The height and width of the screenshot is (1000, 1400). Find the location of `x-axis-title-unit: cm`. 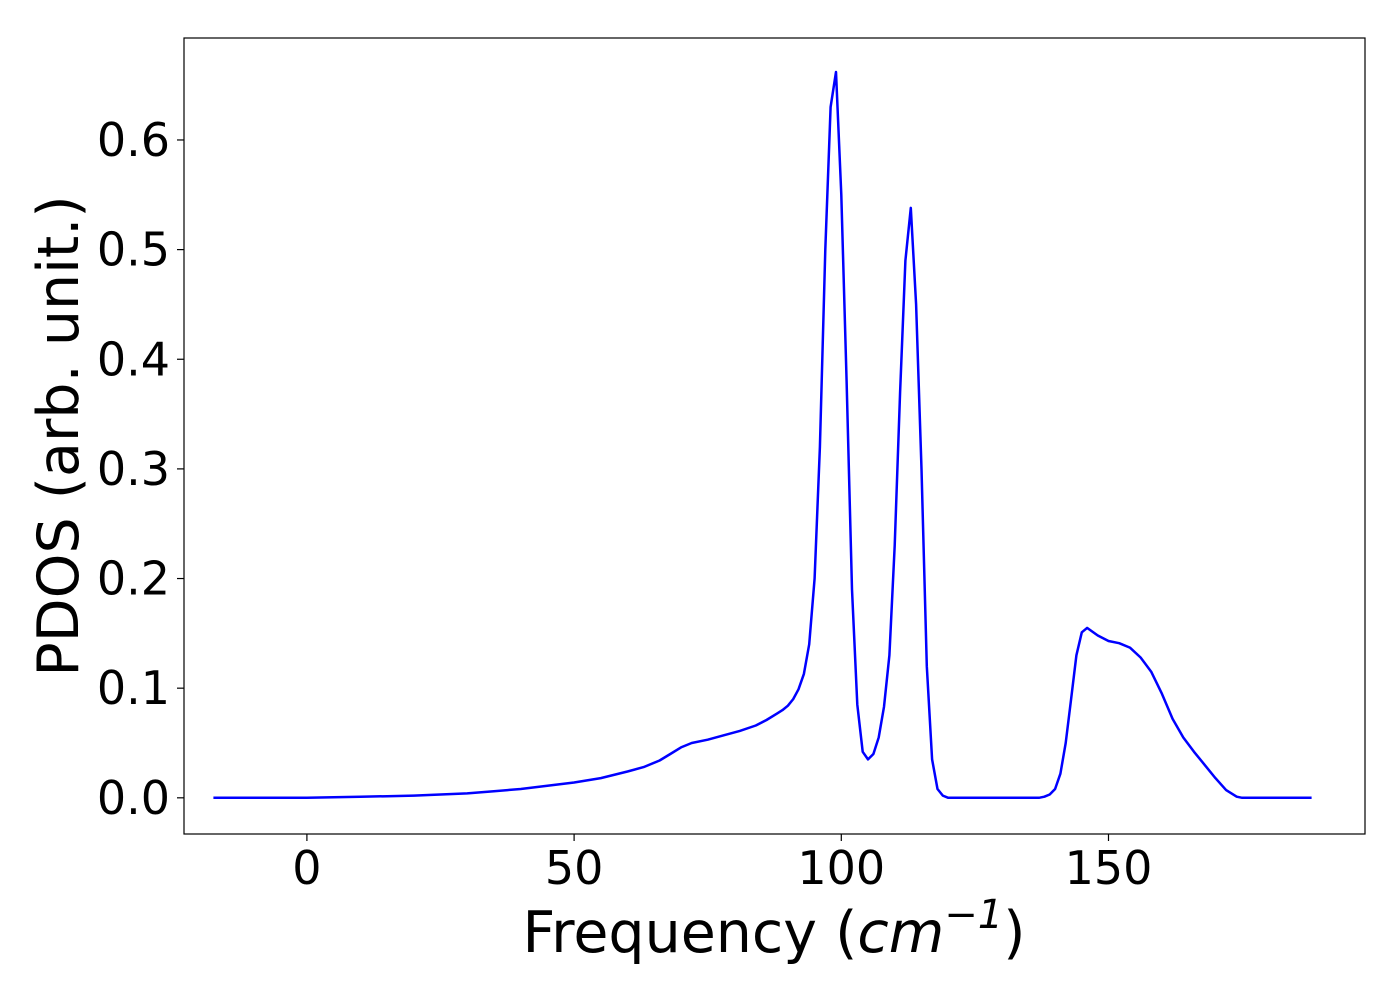

x-axis-title-unit: cm is located at coordinates (900, 933).